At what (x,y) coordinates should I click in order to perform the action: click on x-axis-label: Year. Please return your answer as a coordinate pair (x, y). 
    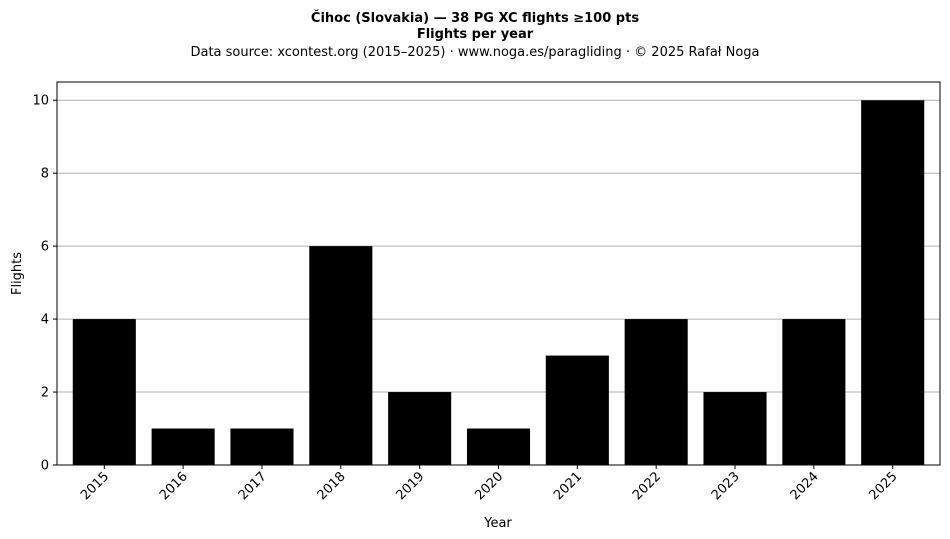
    Looking at the image, I should click on (497, 523).